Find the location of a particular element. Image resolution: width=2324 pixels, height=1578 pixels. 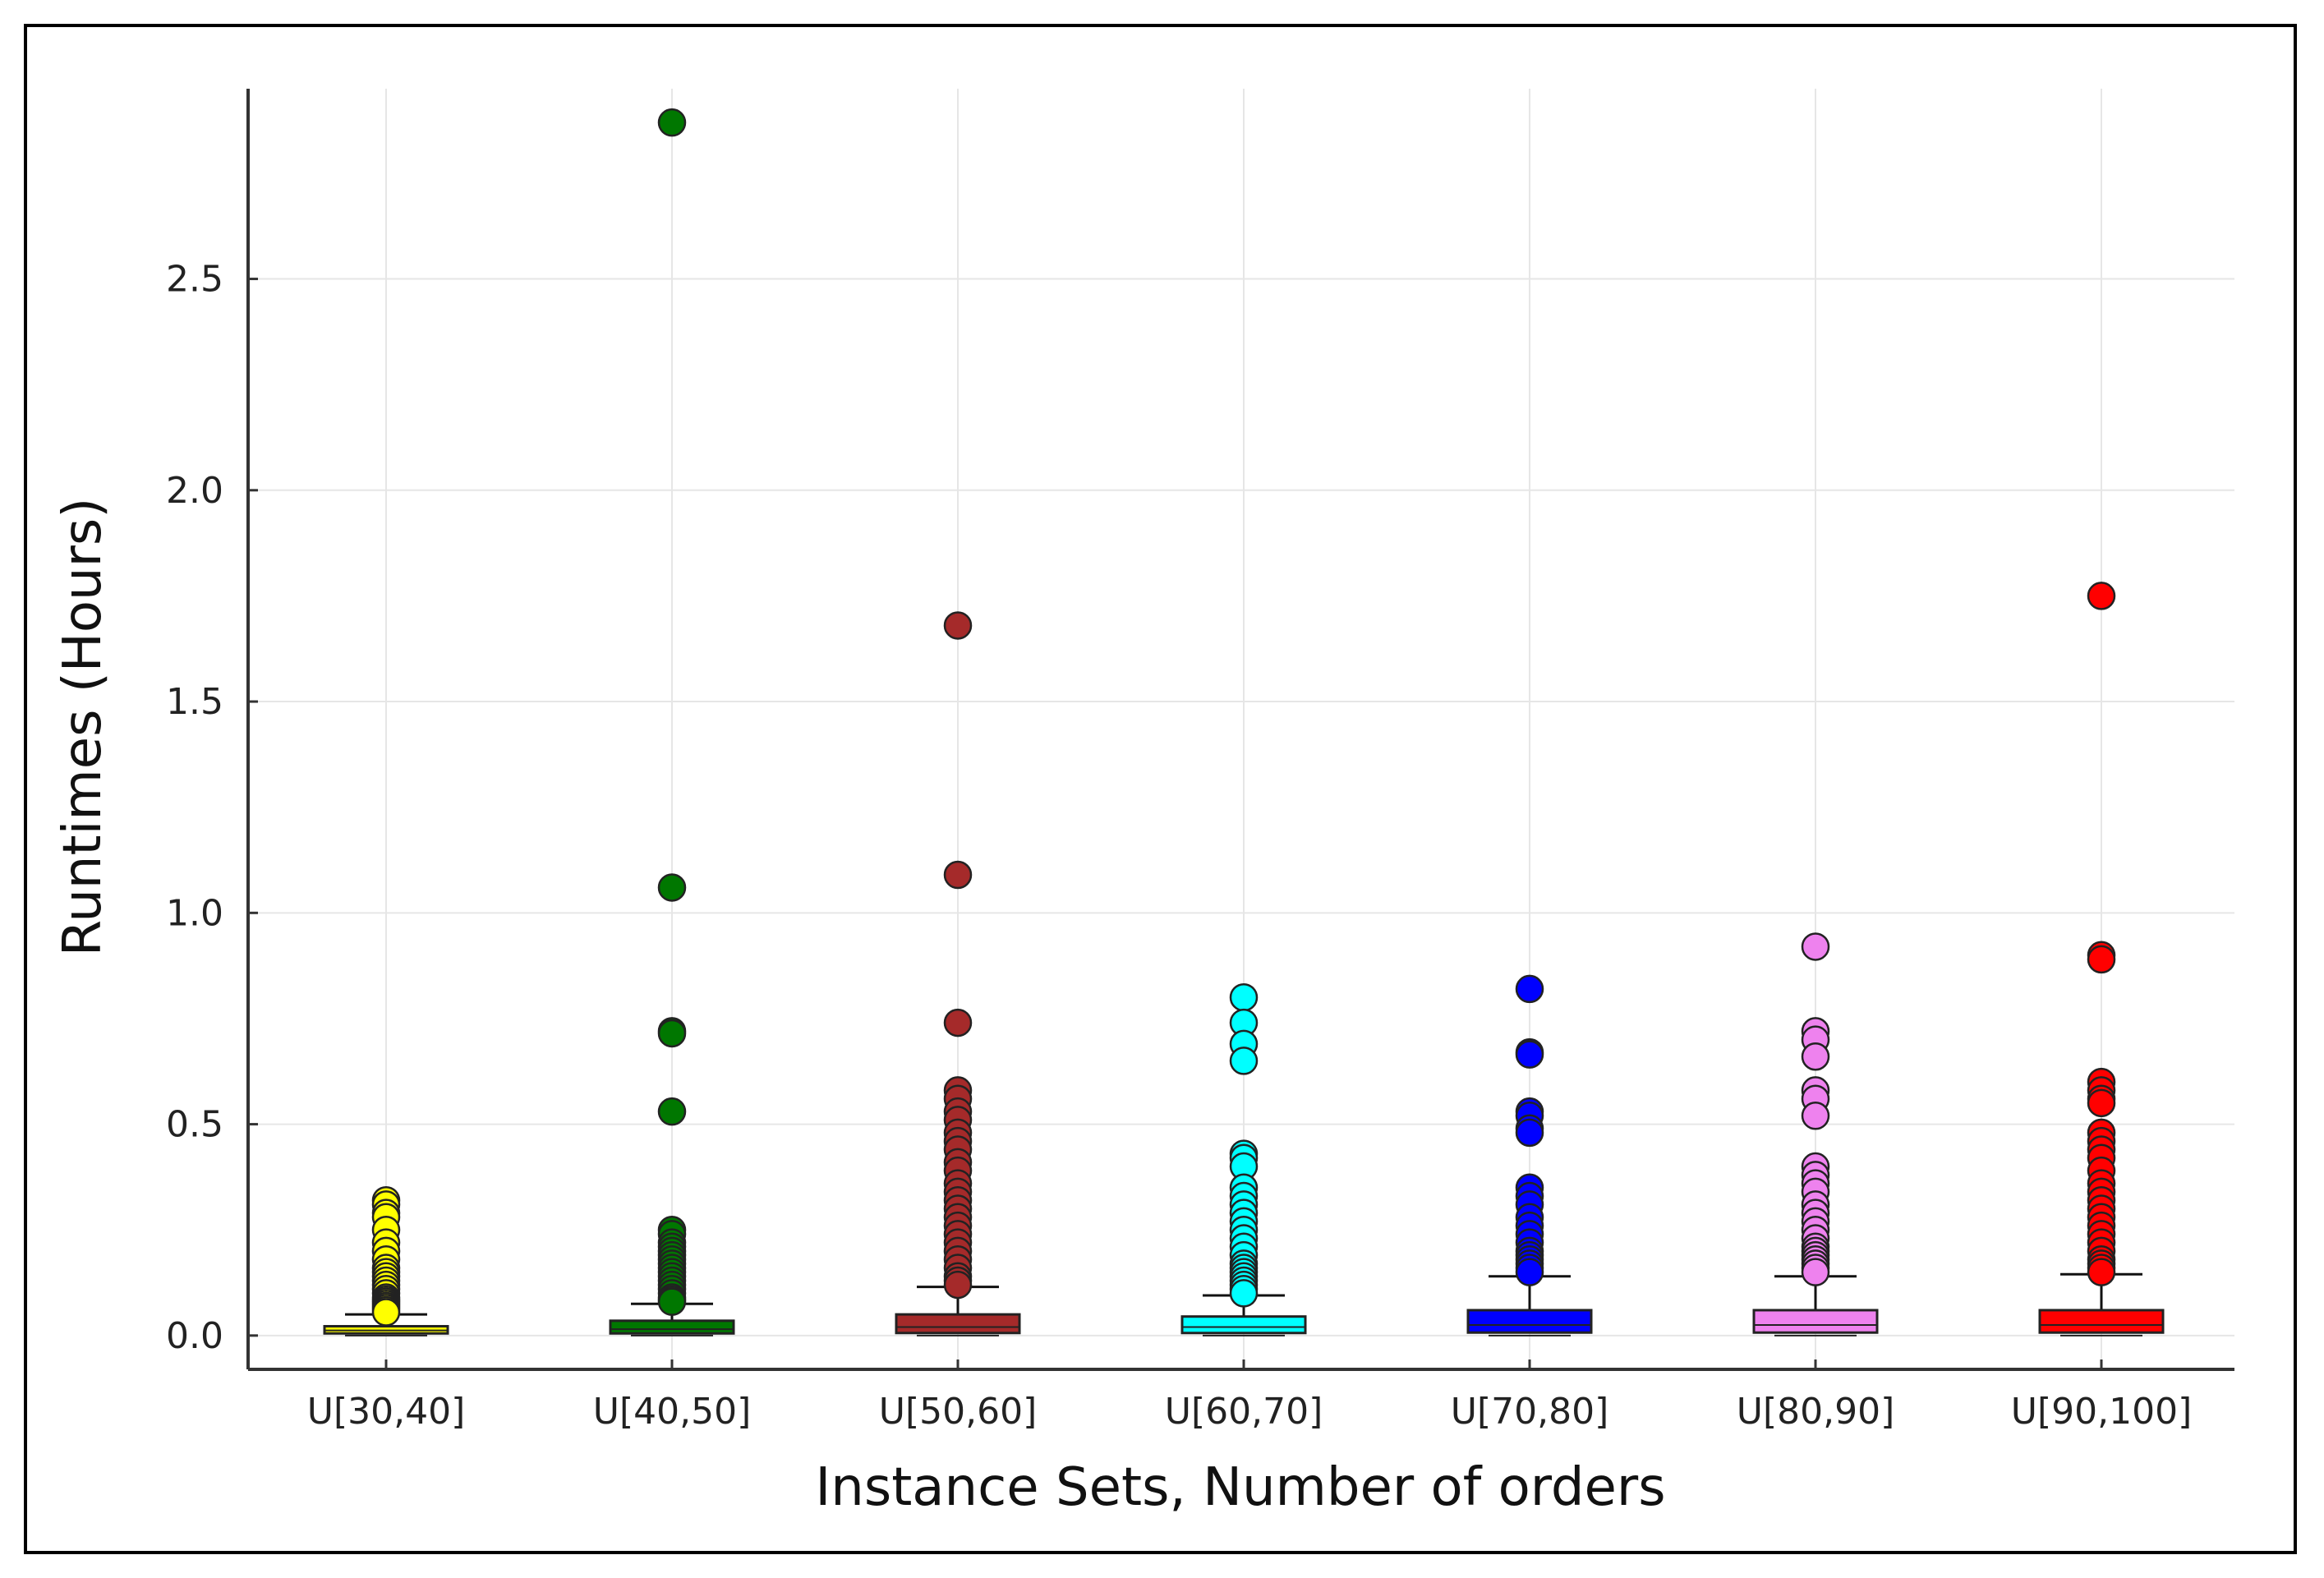

x-tick-label: U[40,50] is located at coordinates (672, 1412).